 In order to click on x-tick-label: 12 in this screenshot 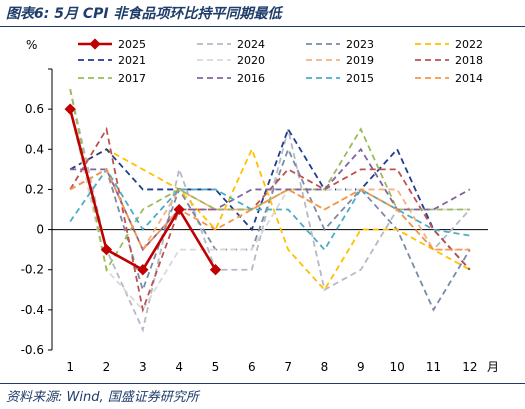, I will do `click(469, 367)`.